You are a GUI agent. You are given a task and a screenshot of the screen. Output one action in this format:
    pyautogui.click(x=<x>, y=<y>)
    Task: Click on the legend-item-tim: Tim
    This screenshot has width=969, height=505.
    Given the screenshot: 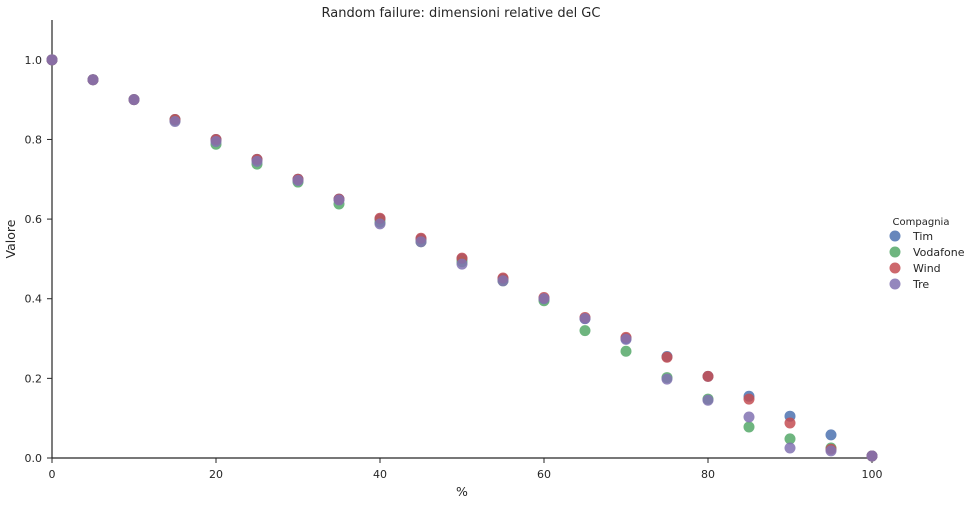 What is the action you would take?
    pyautogui.click(x=911, y=236)
    